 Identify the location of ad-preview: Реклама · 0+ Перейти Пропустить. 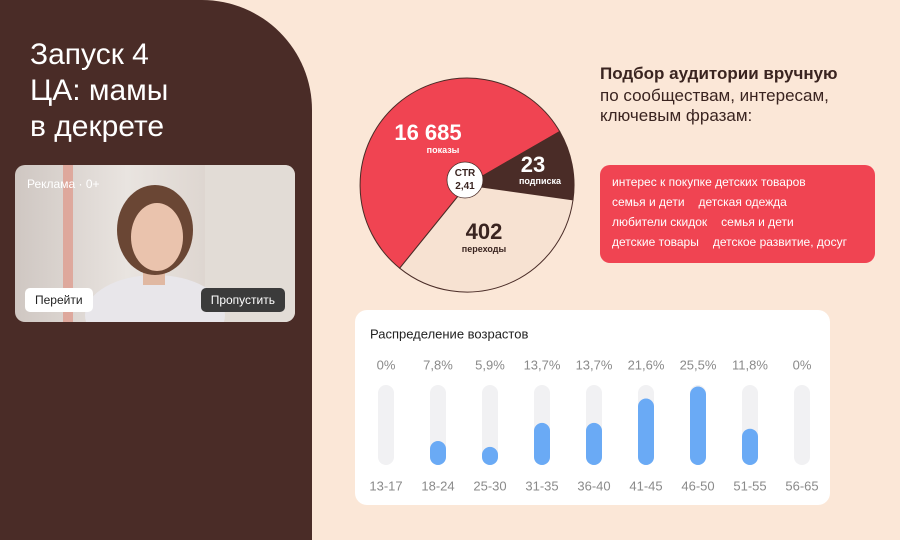
(155, 243).